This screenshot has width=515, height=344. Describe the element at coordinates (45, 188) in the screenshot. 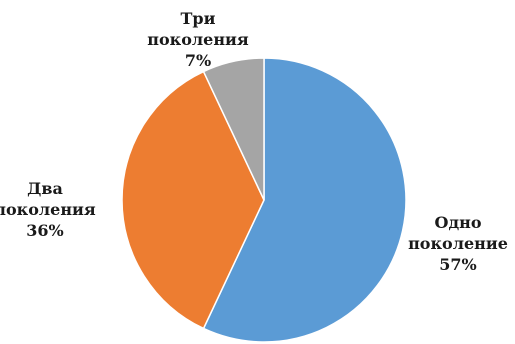

I see `slice-name-line: Два` at that location.